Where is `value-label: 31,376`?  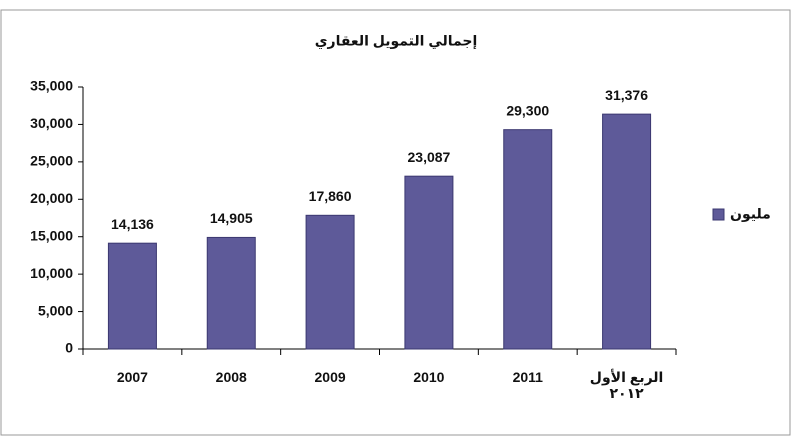
value-label: 31,376 is located at coordinates (626, 95).